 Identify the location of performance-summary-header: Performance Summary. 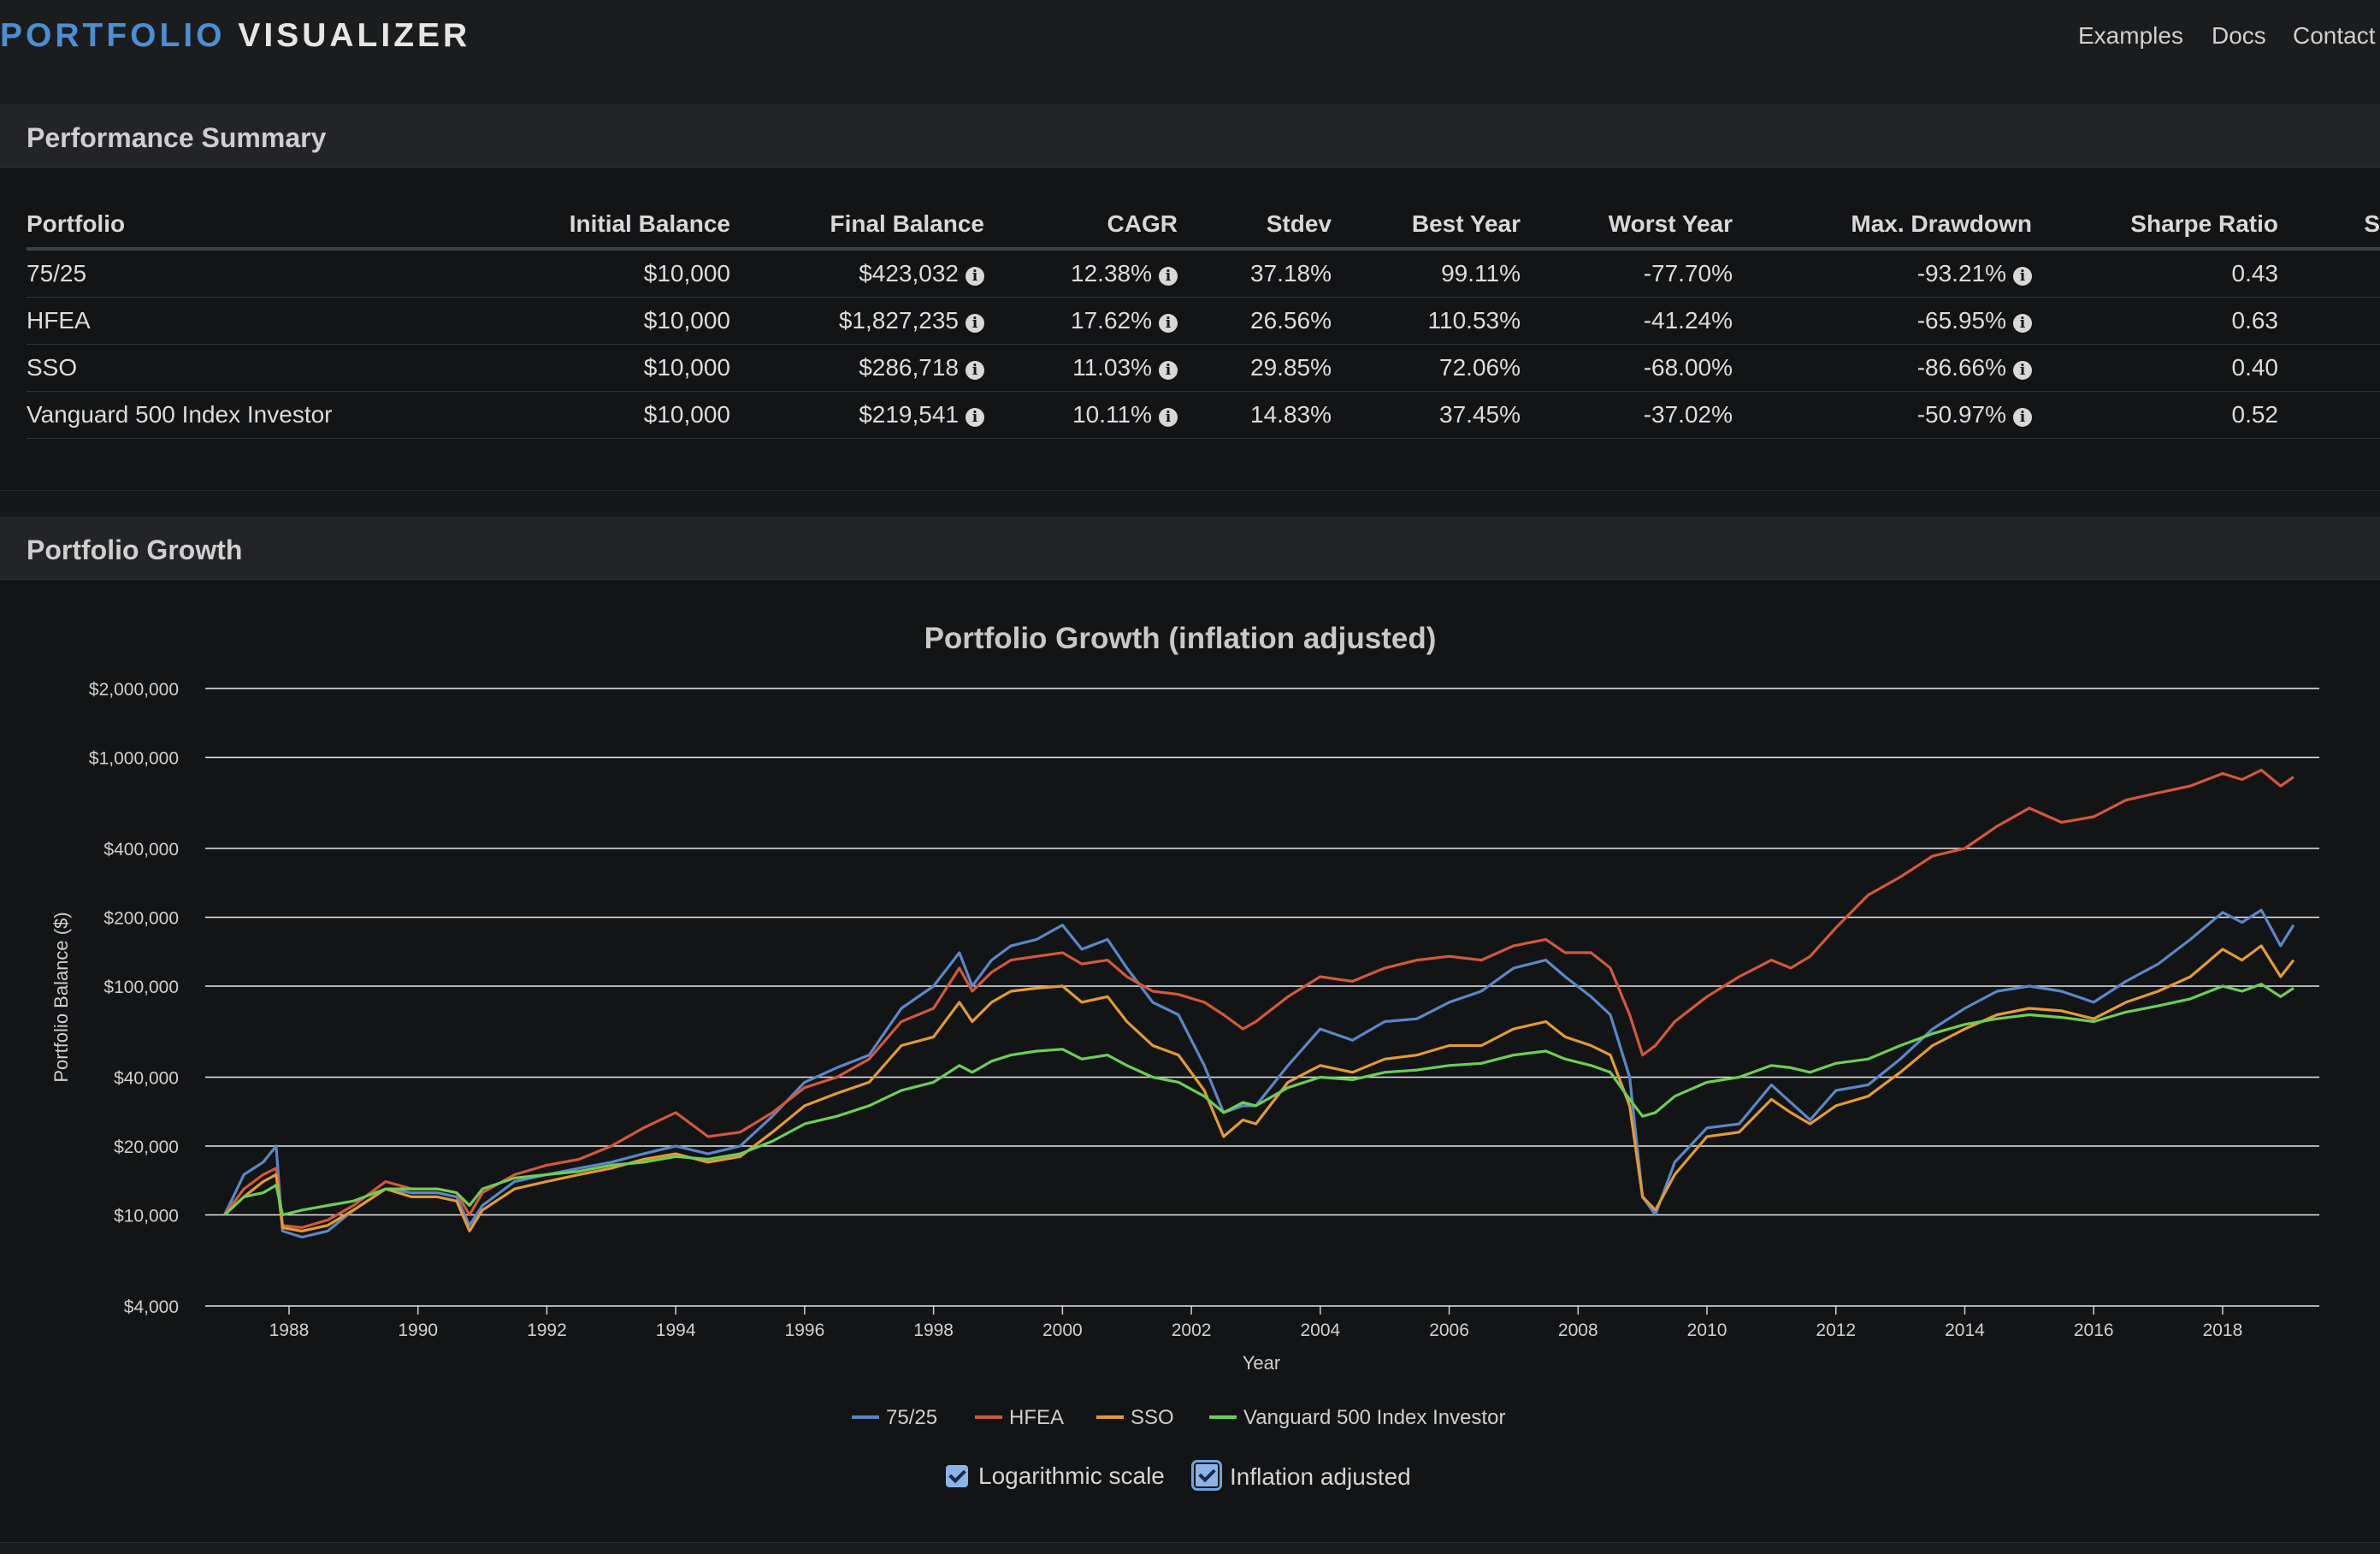
(1190, 136).